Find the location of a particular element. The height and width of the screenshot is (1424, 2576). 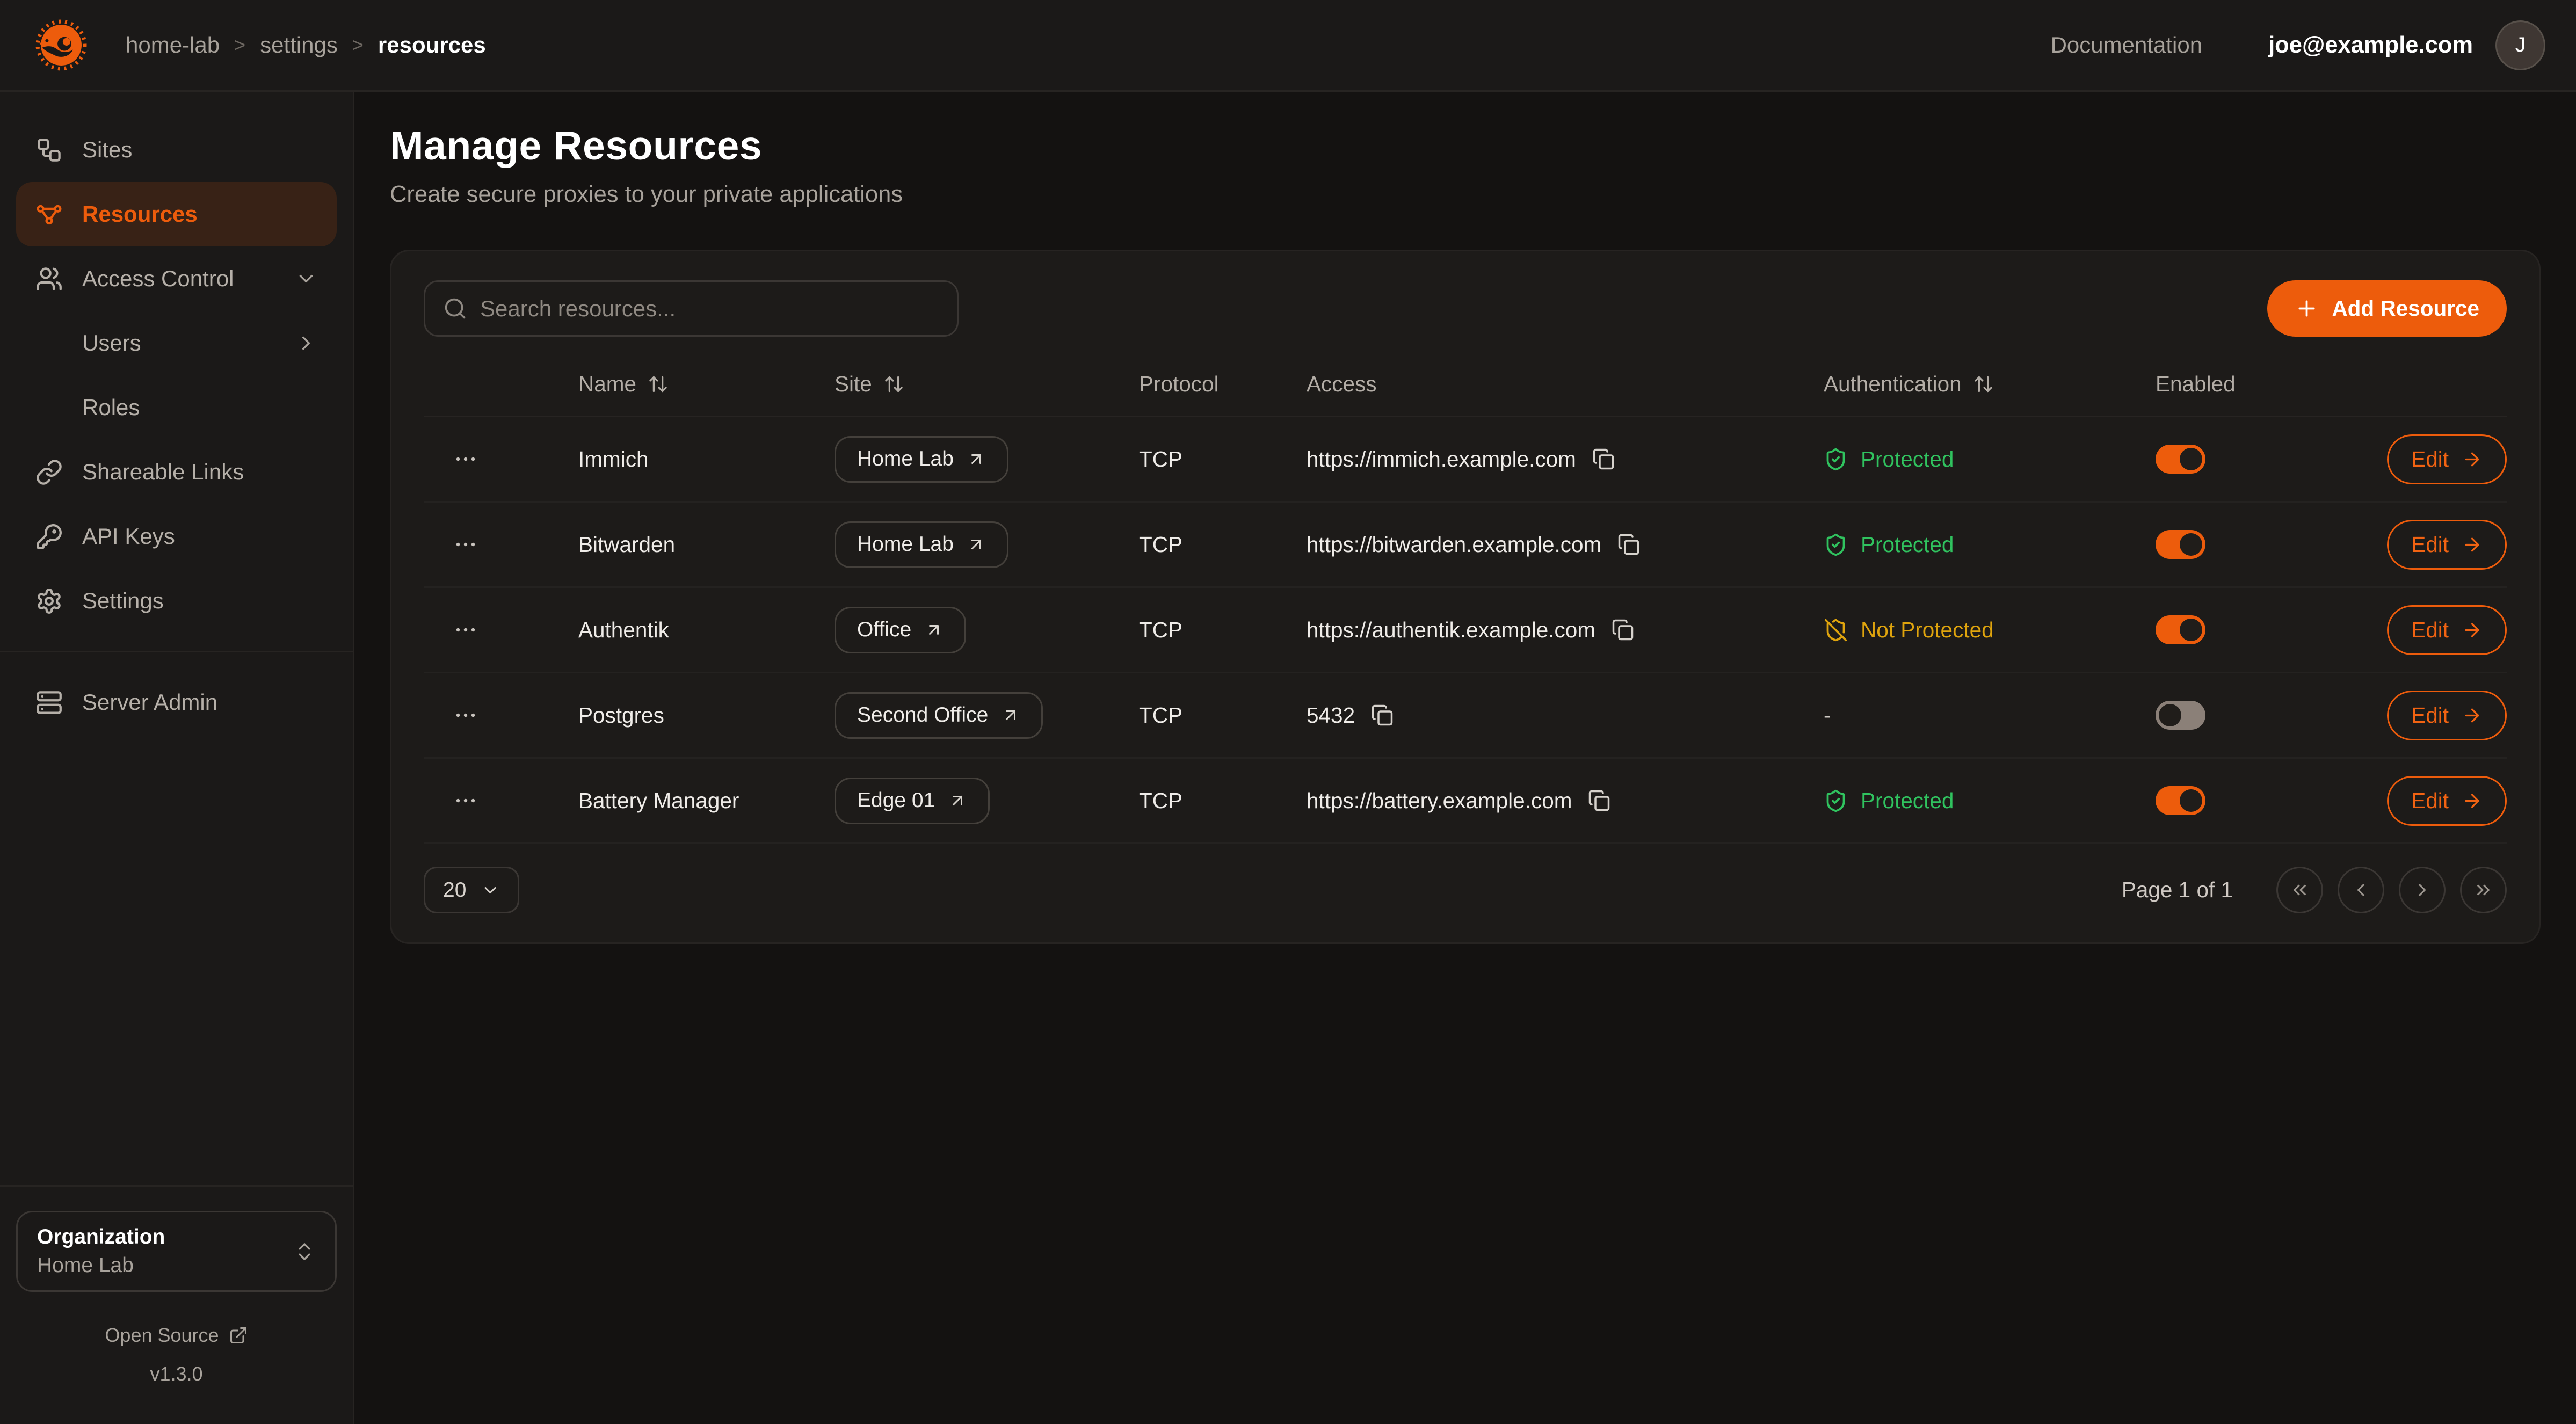

page-size-select: 20 is located at coordinates (472, 890).